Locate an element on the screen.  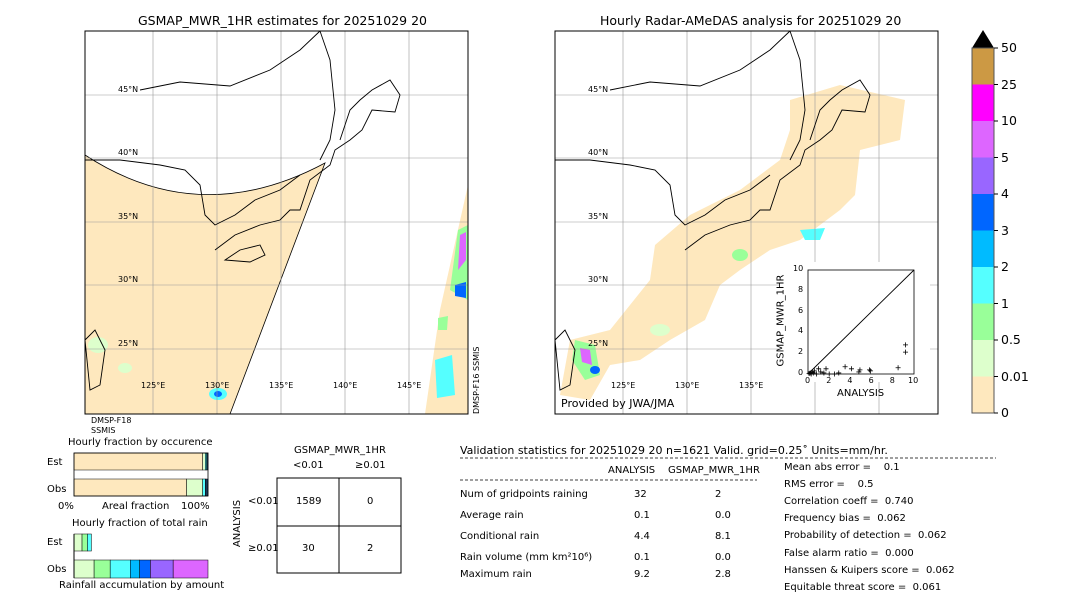
score-line: Frequency bias = 0.062 is located at coordinates (845, 519).